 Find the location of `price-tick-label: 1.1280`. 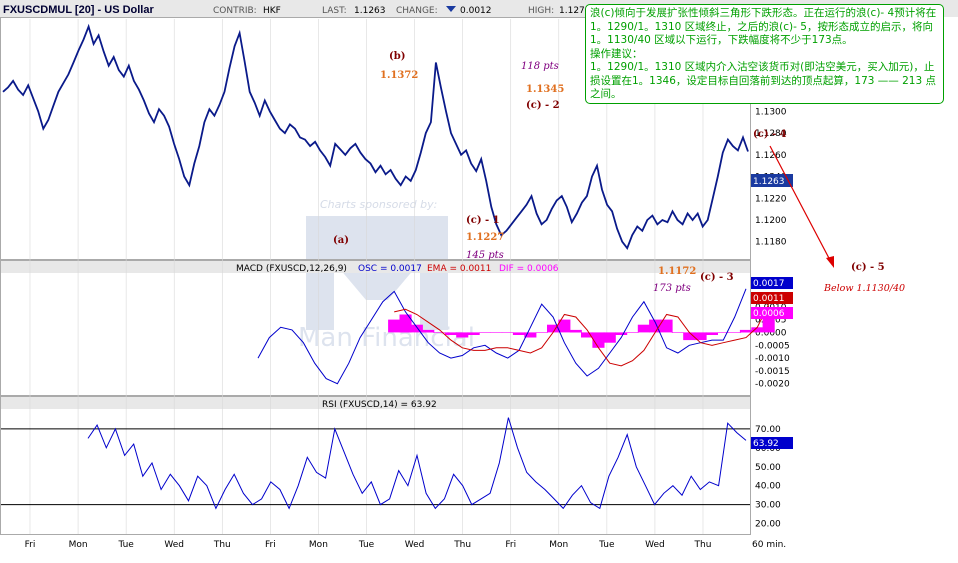

price-tick-label: 1.1280 is located at coordinates (771, 134).